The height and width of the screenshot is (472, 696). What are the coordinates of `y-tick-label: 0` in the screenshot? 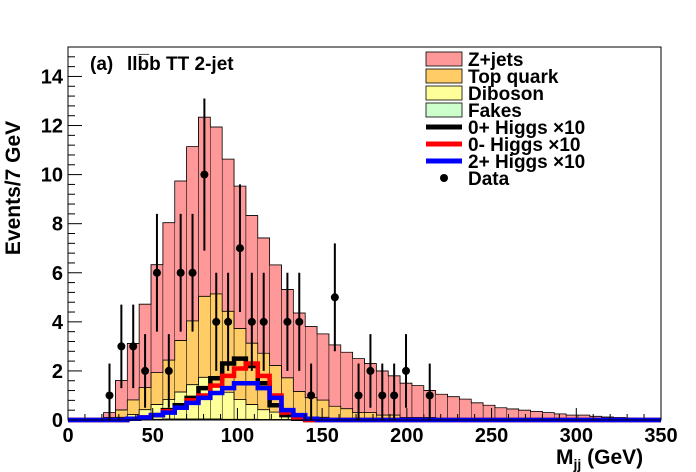 It's located at (57, 421).